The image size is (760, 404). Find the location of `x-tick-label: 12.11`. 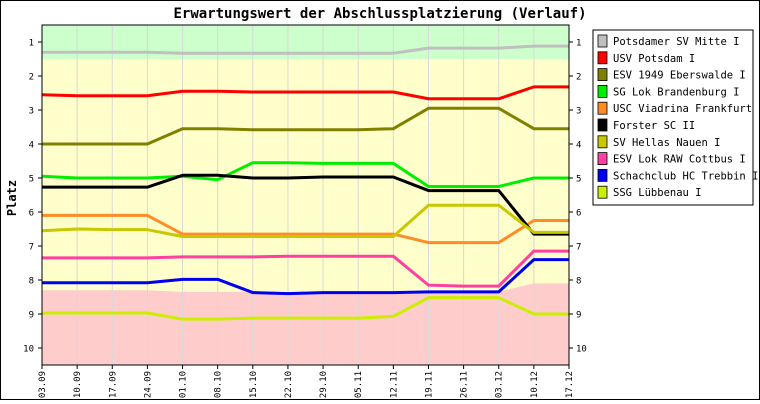

x-tick-label: 12.11 is located at coordinates (394, 384).